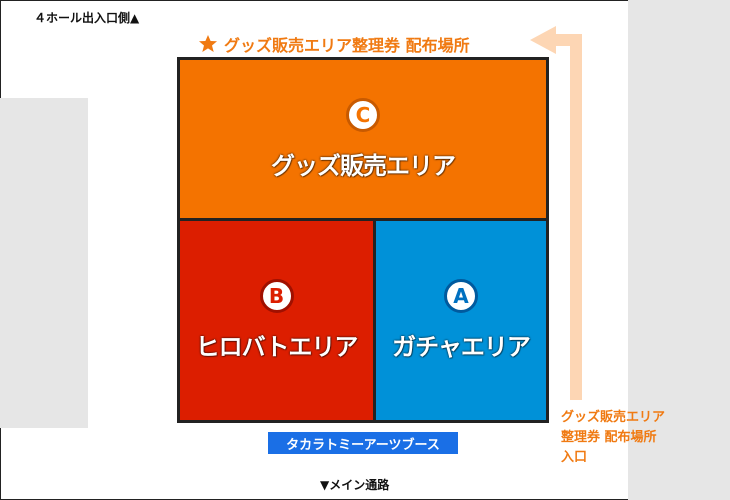 This screenshot has height=500, width=730. I want to click on left-wall-area, so click(44, 263).